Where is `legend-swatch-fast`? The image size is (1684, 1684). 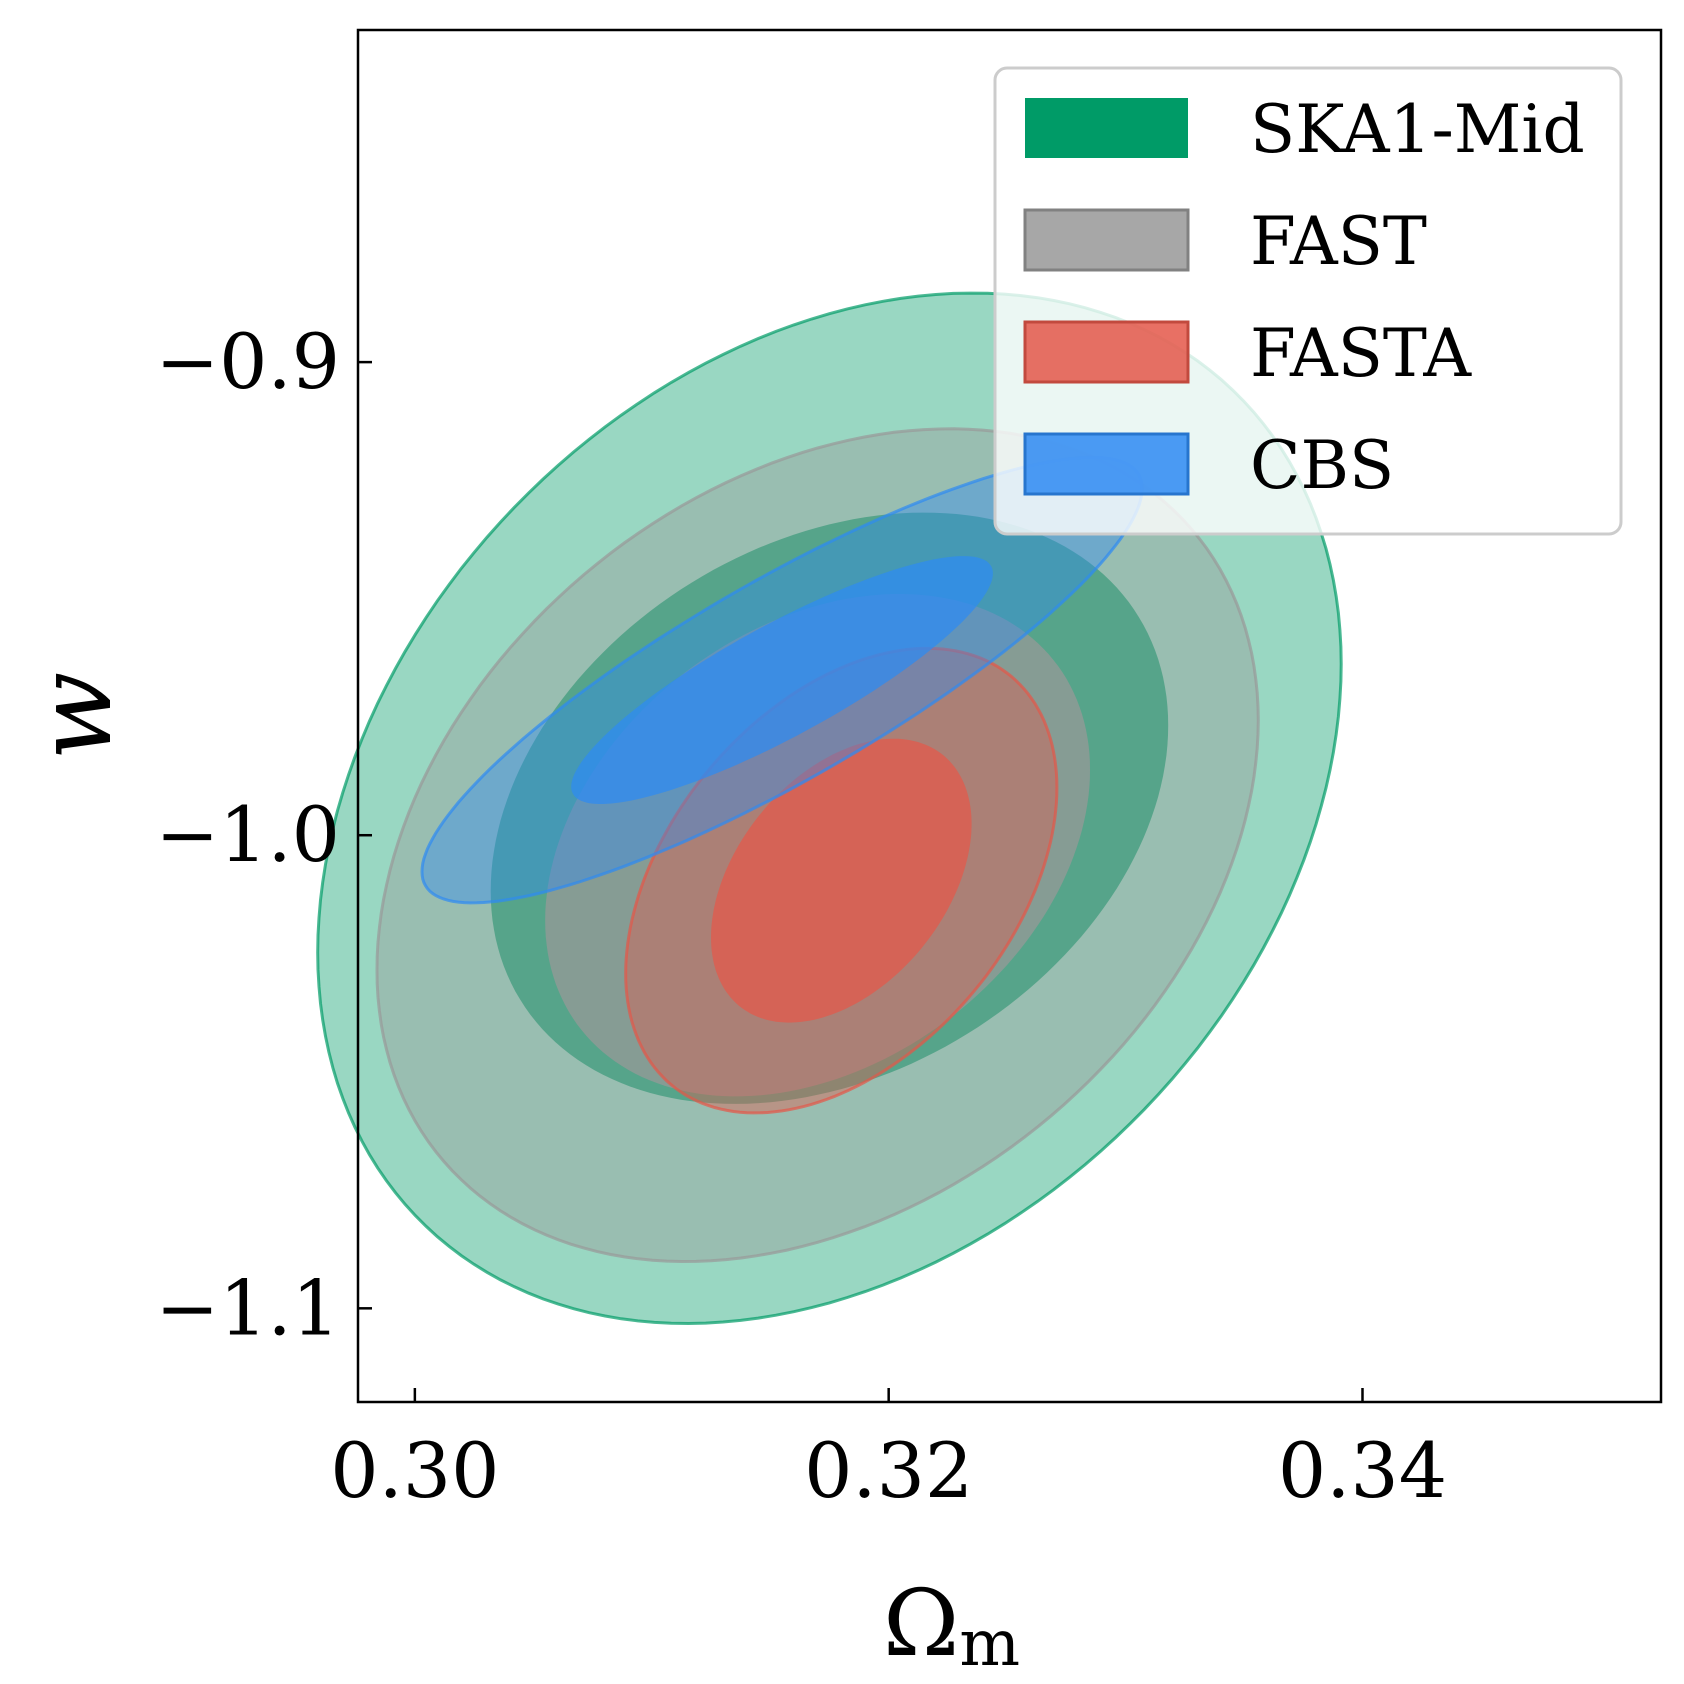
legend-swatch-fast is located at coordinates (1106, 240).